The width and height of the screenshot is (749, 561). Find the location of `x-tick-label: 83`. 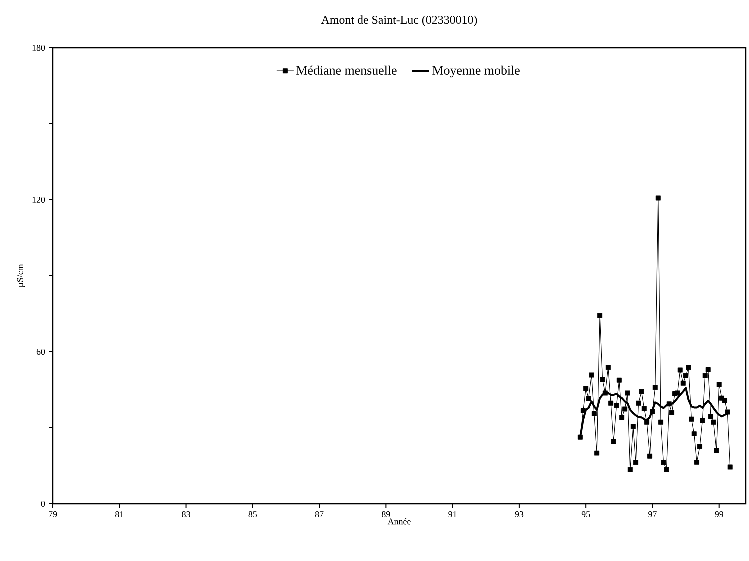

x-tick-label: 83 is located at coordinates (186, 515).